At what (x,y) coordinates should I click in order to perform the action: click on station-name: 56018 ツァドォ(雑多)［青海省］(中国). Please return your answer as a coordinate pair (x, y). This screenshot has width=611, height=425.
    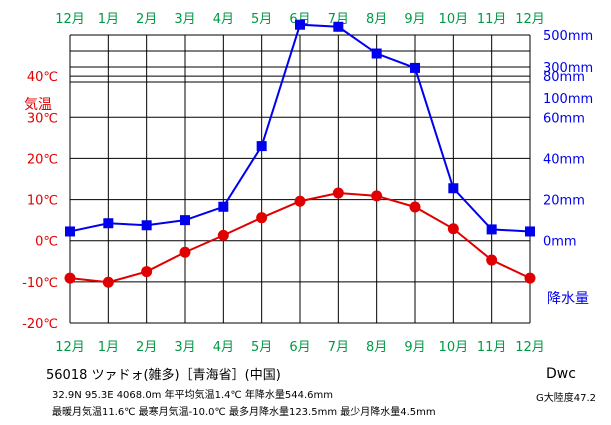
    Looking at the image, I should click on (163, 375).